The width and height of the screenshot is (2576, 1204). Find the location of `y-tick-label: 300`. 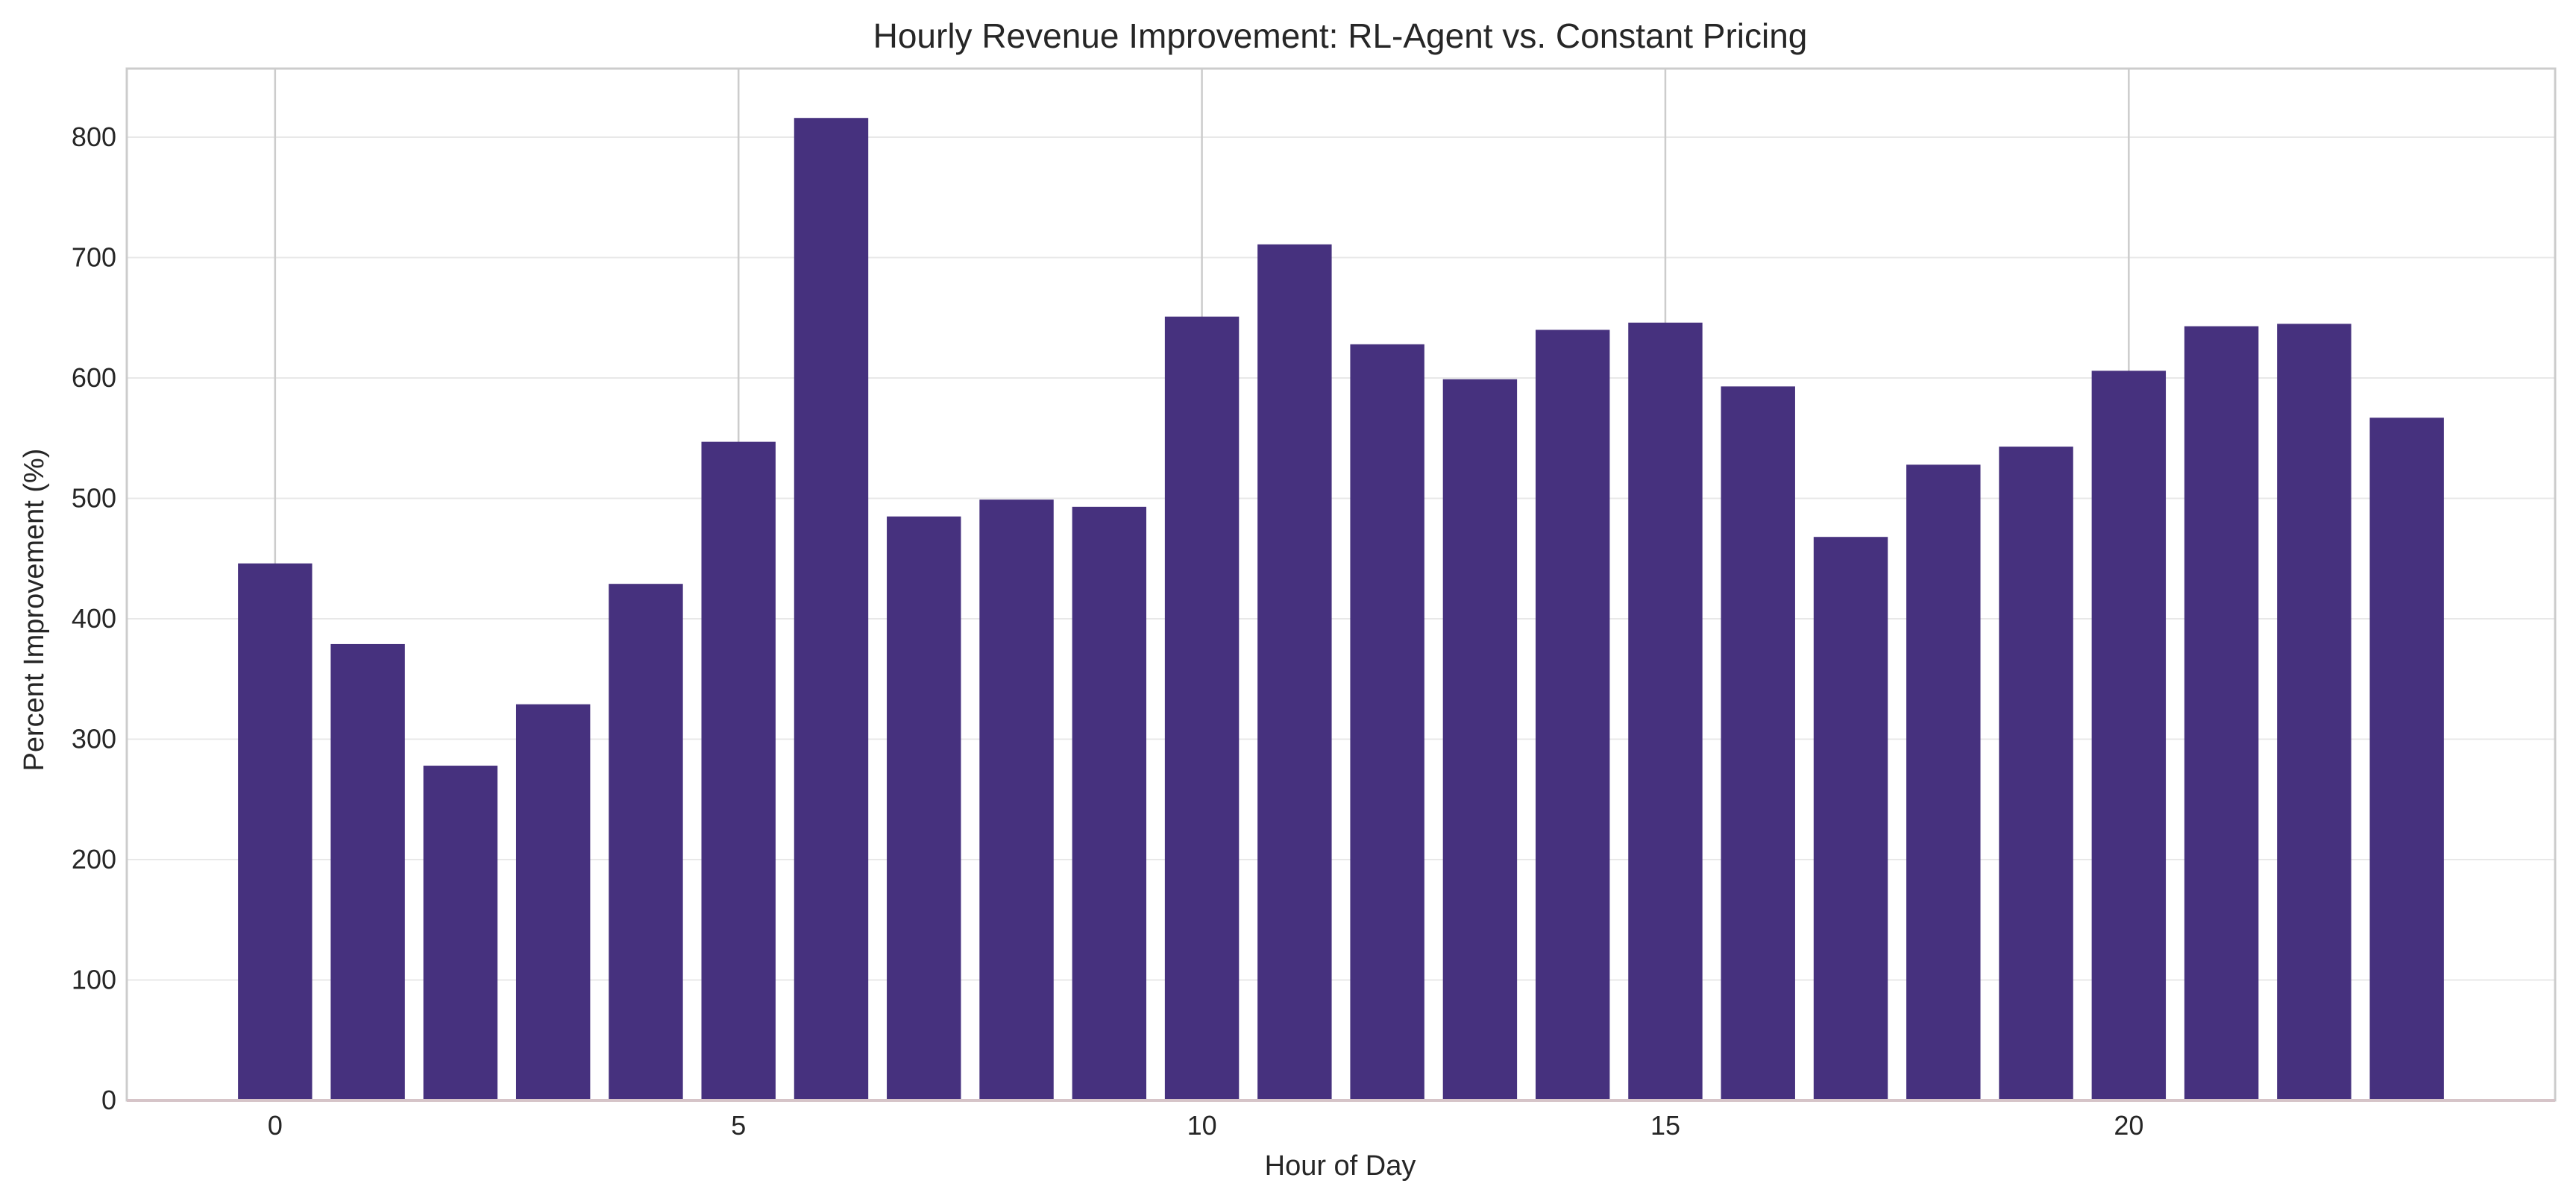

y-tick-label: 300 is located at coordinates (94, 739).